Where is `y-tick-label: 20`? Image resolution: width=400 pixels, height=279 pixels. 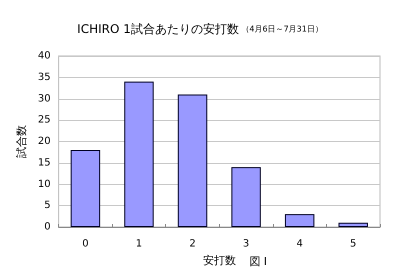 y-tick-label: 20 is located at coordinates (44, 141).